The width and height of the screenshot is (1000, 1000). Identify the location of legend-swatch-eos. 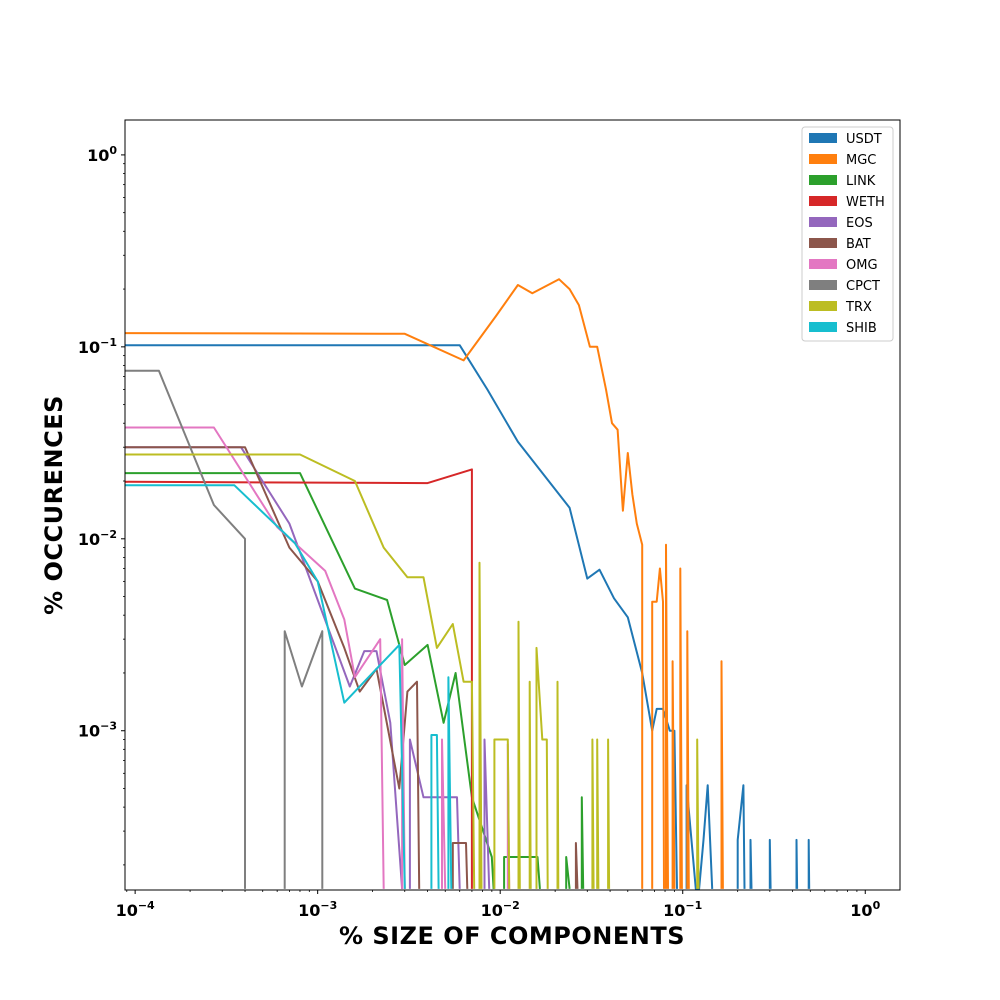
(823, 222).